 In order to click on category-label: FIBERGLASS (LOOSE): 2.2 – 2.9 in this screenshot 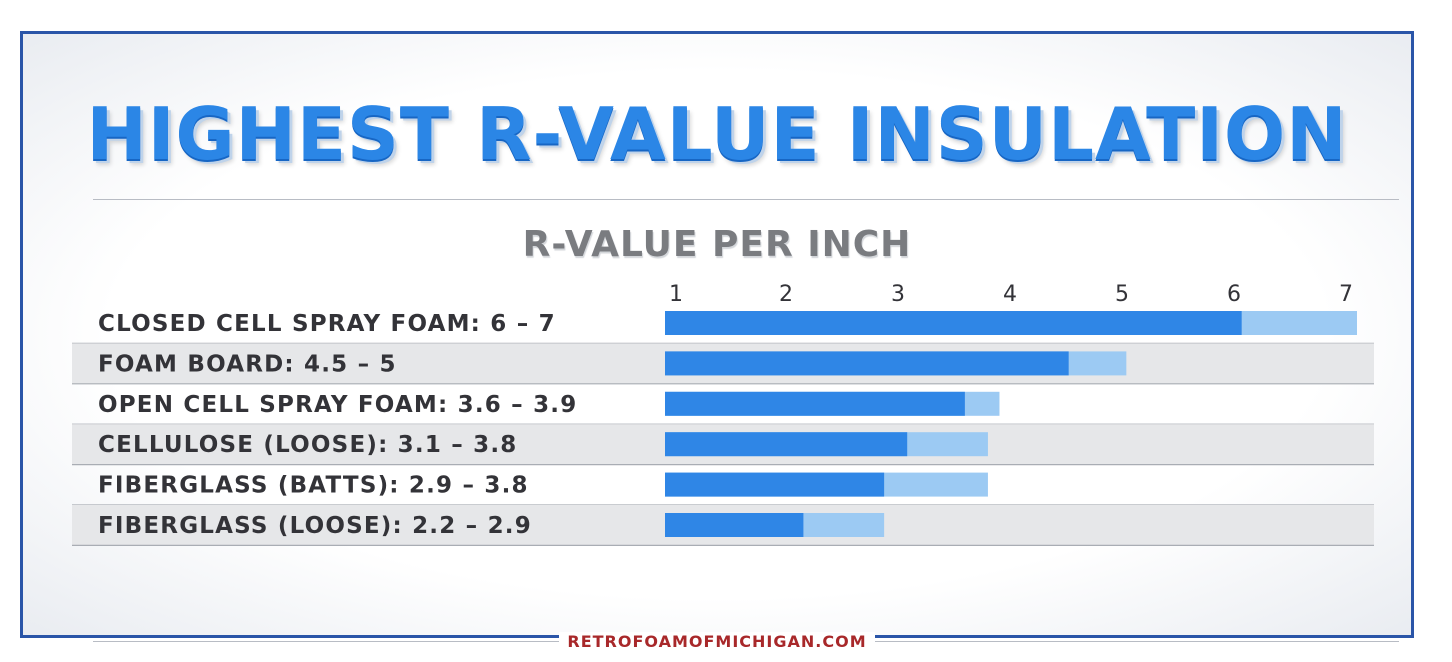, I will do `click(315, 526)`.